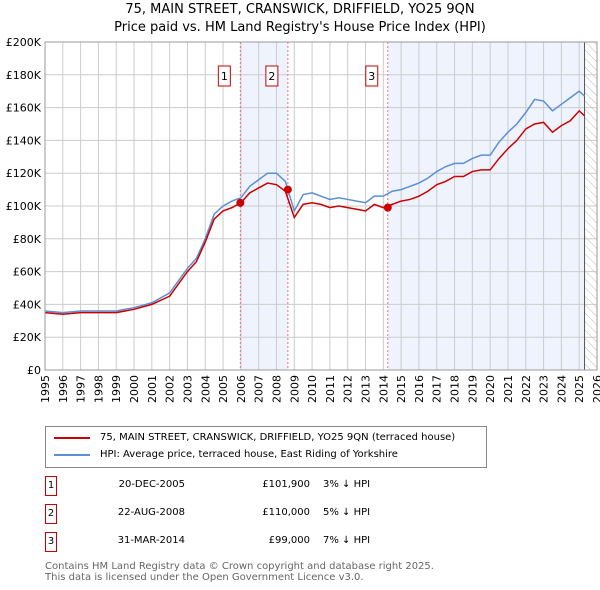 The width and height of the screenshot is (600, 590). What do you see at coordinates (27, 337) in the screenshot?
I see `y-tick-label: £20K` at bounding box center [27, 337].